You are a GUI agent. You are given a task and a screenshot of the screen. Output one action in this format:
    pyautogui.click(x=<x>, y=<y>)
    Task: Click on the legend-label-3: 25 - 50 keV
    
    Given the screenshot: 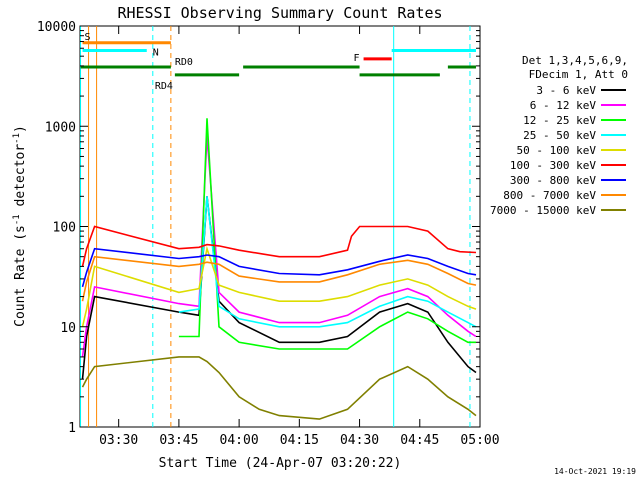 What is the action you would take?
    pyautogui.click(x=559, y=135)
    